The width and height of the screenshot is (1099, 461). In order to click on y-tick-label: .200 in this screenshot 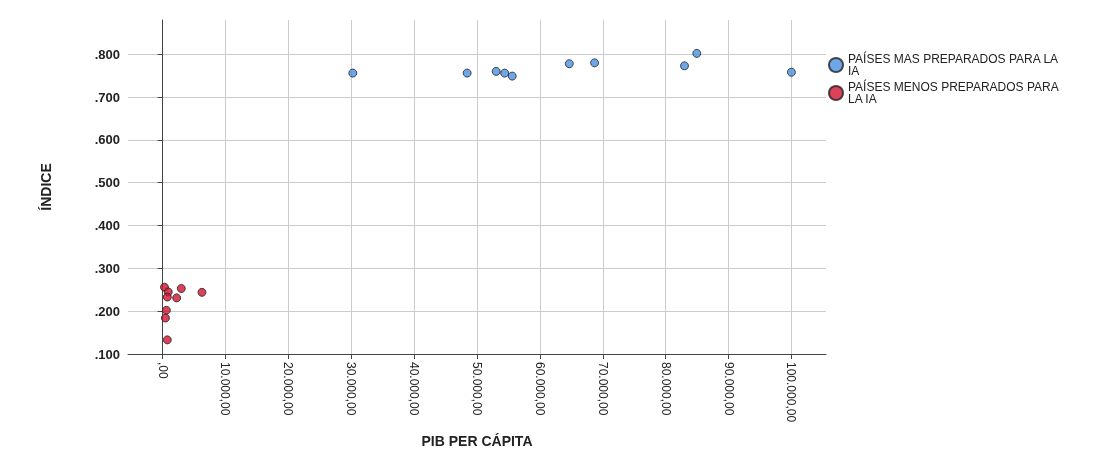, I will do `click(107, 311)`.